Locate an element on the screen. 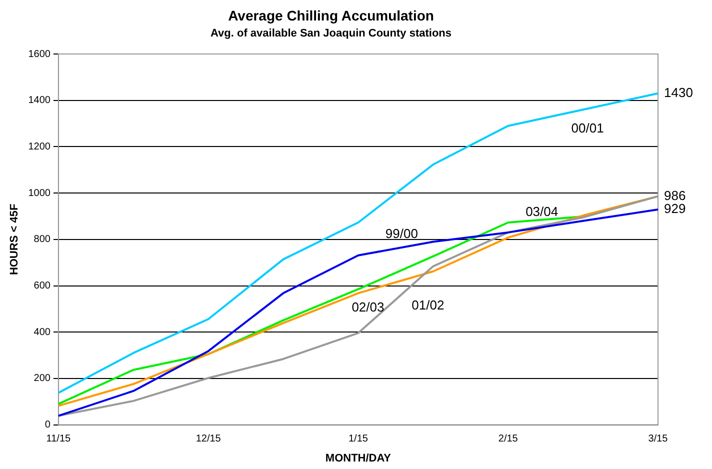  y-tick-label: 200 is located at coordinates (42, 378).